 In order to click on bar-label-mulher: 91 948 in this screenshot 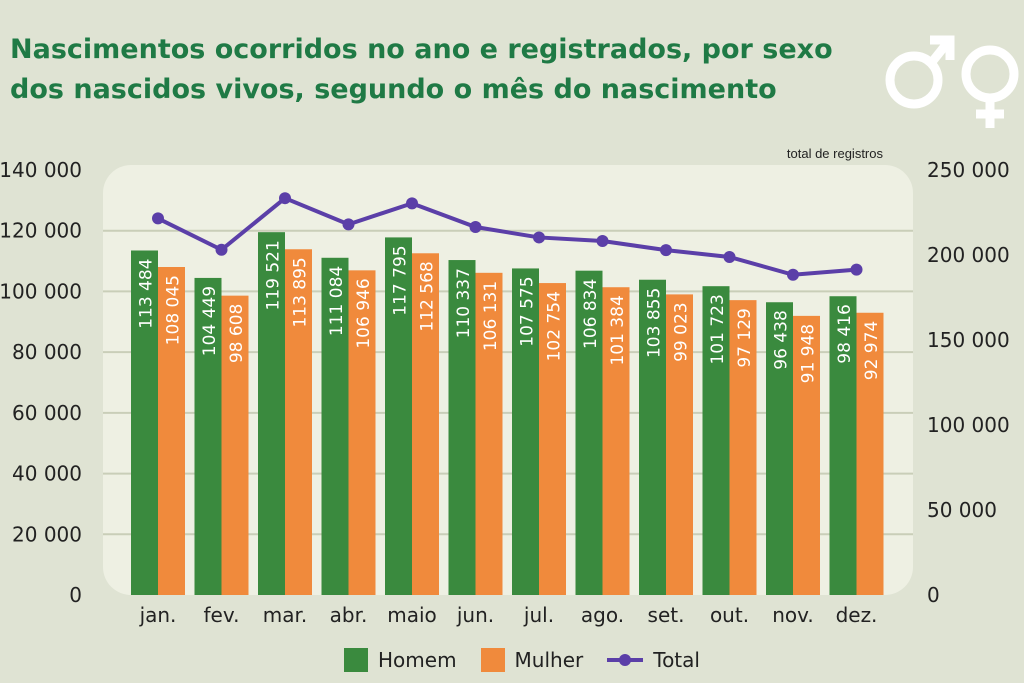, I will do `click(809, 353)`.